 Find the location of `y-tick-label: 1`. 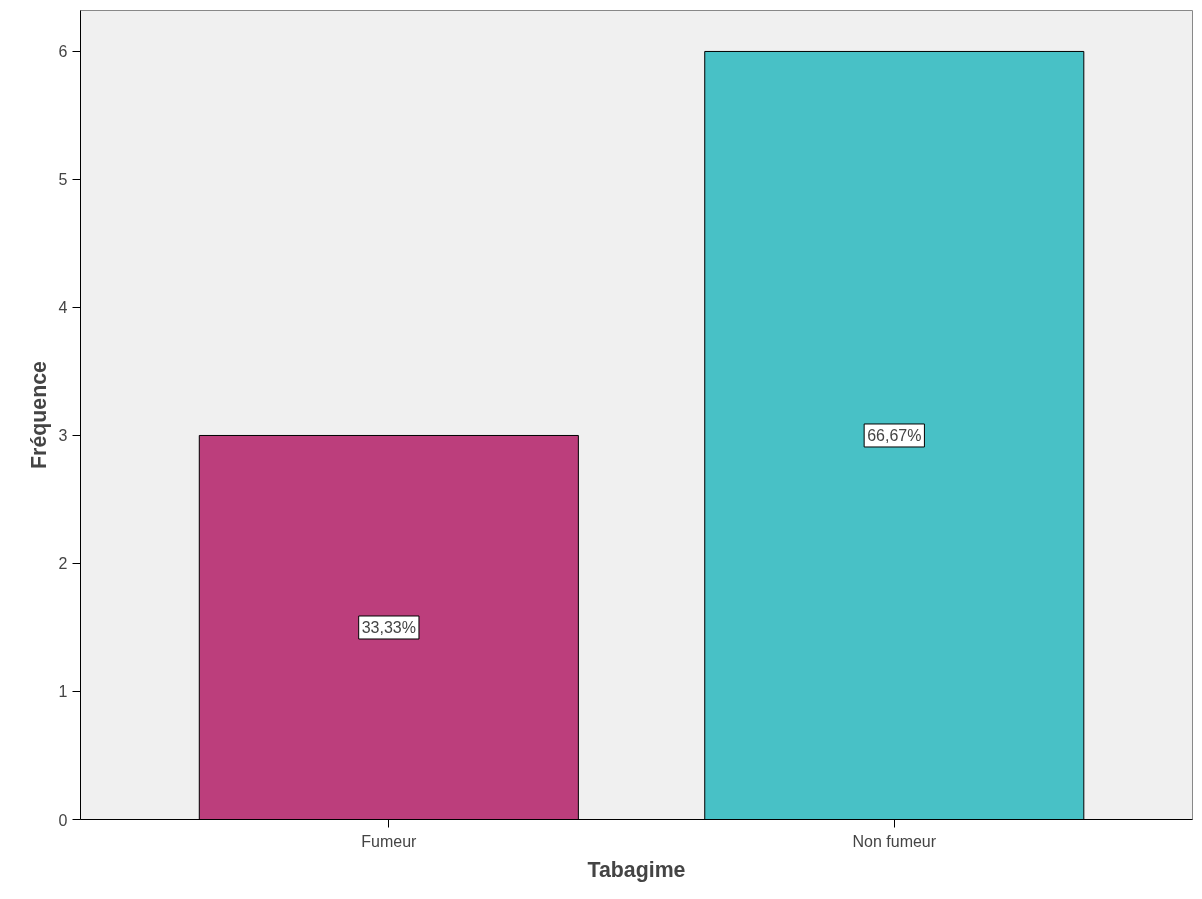

y-tick-label: 1 is located at coordinates (63, 692).